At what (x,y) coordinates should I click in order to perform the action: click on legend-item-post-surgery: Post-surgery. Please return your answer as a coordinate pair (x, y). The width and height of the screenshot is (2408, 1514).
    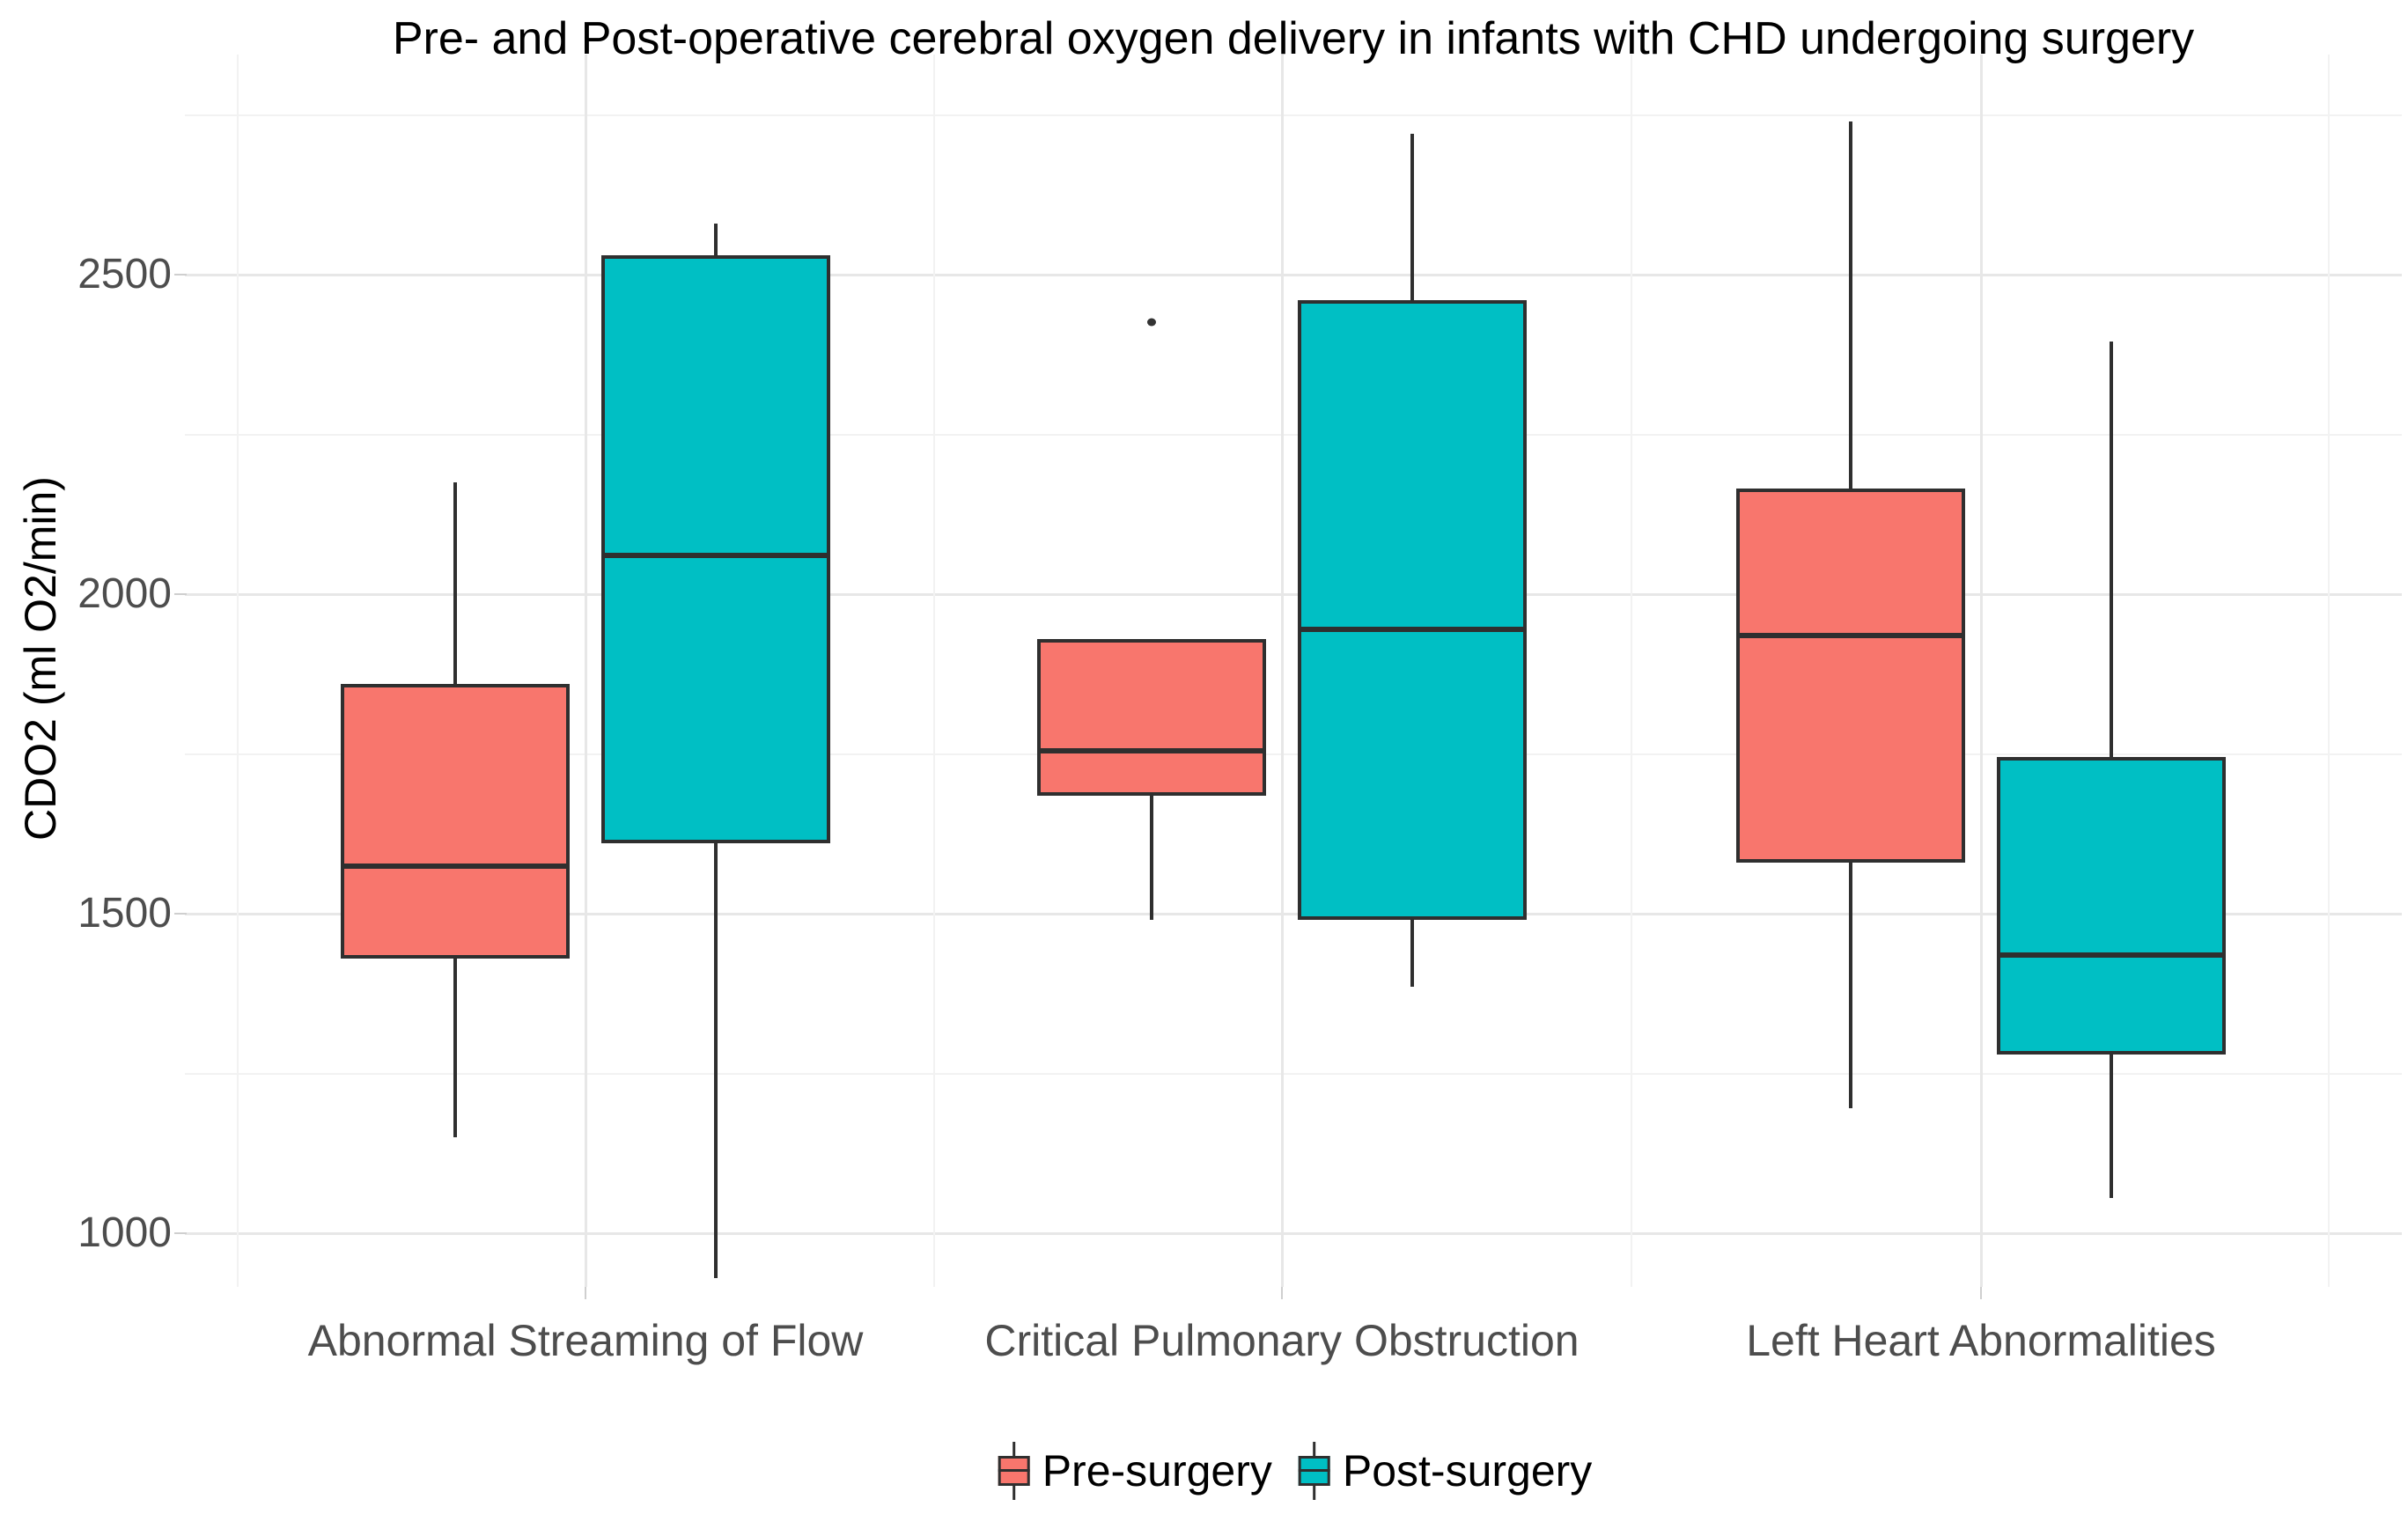
    Looking at the image, I should click on (1443, 1471).